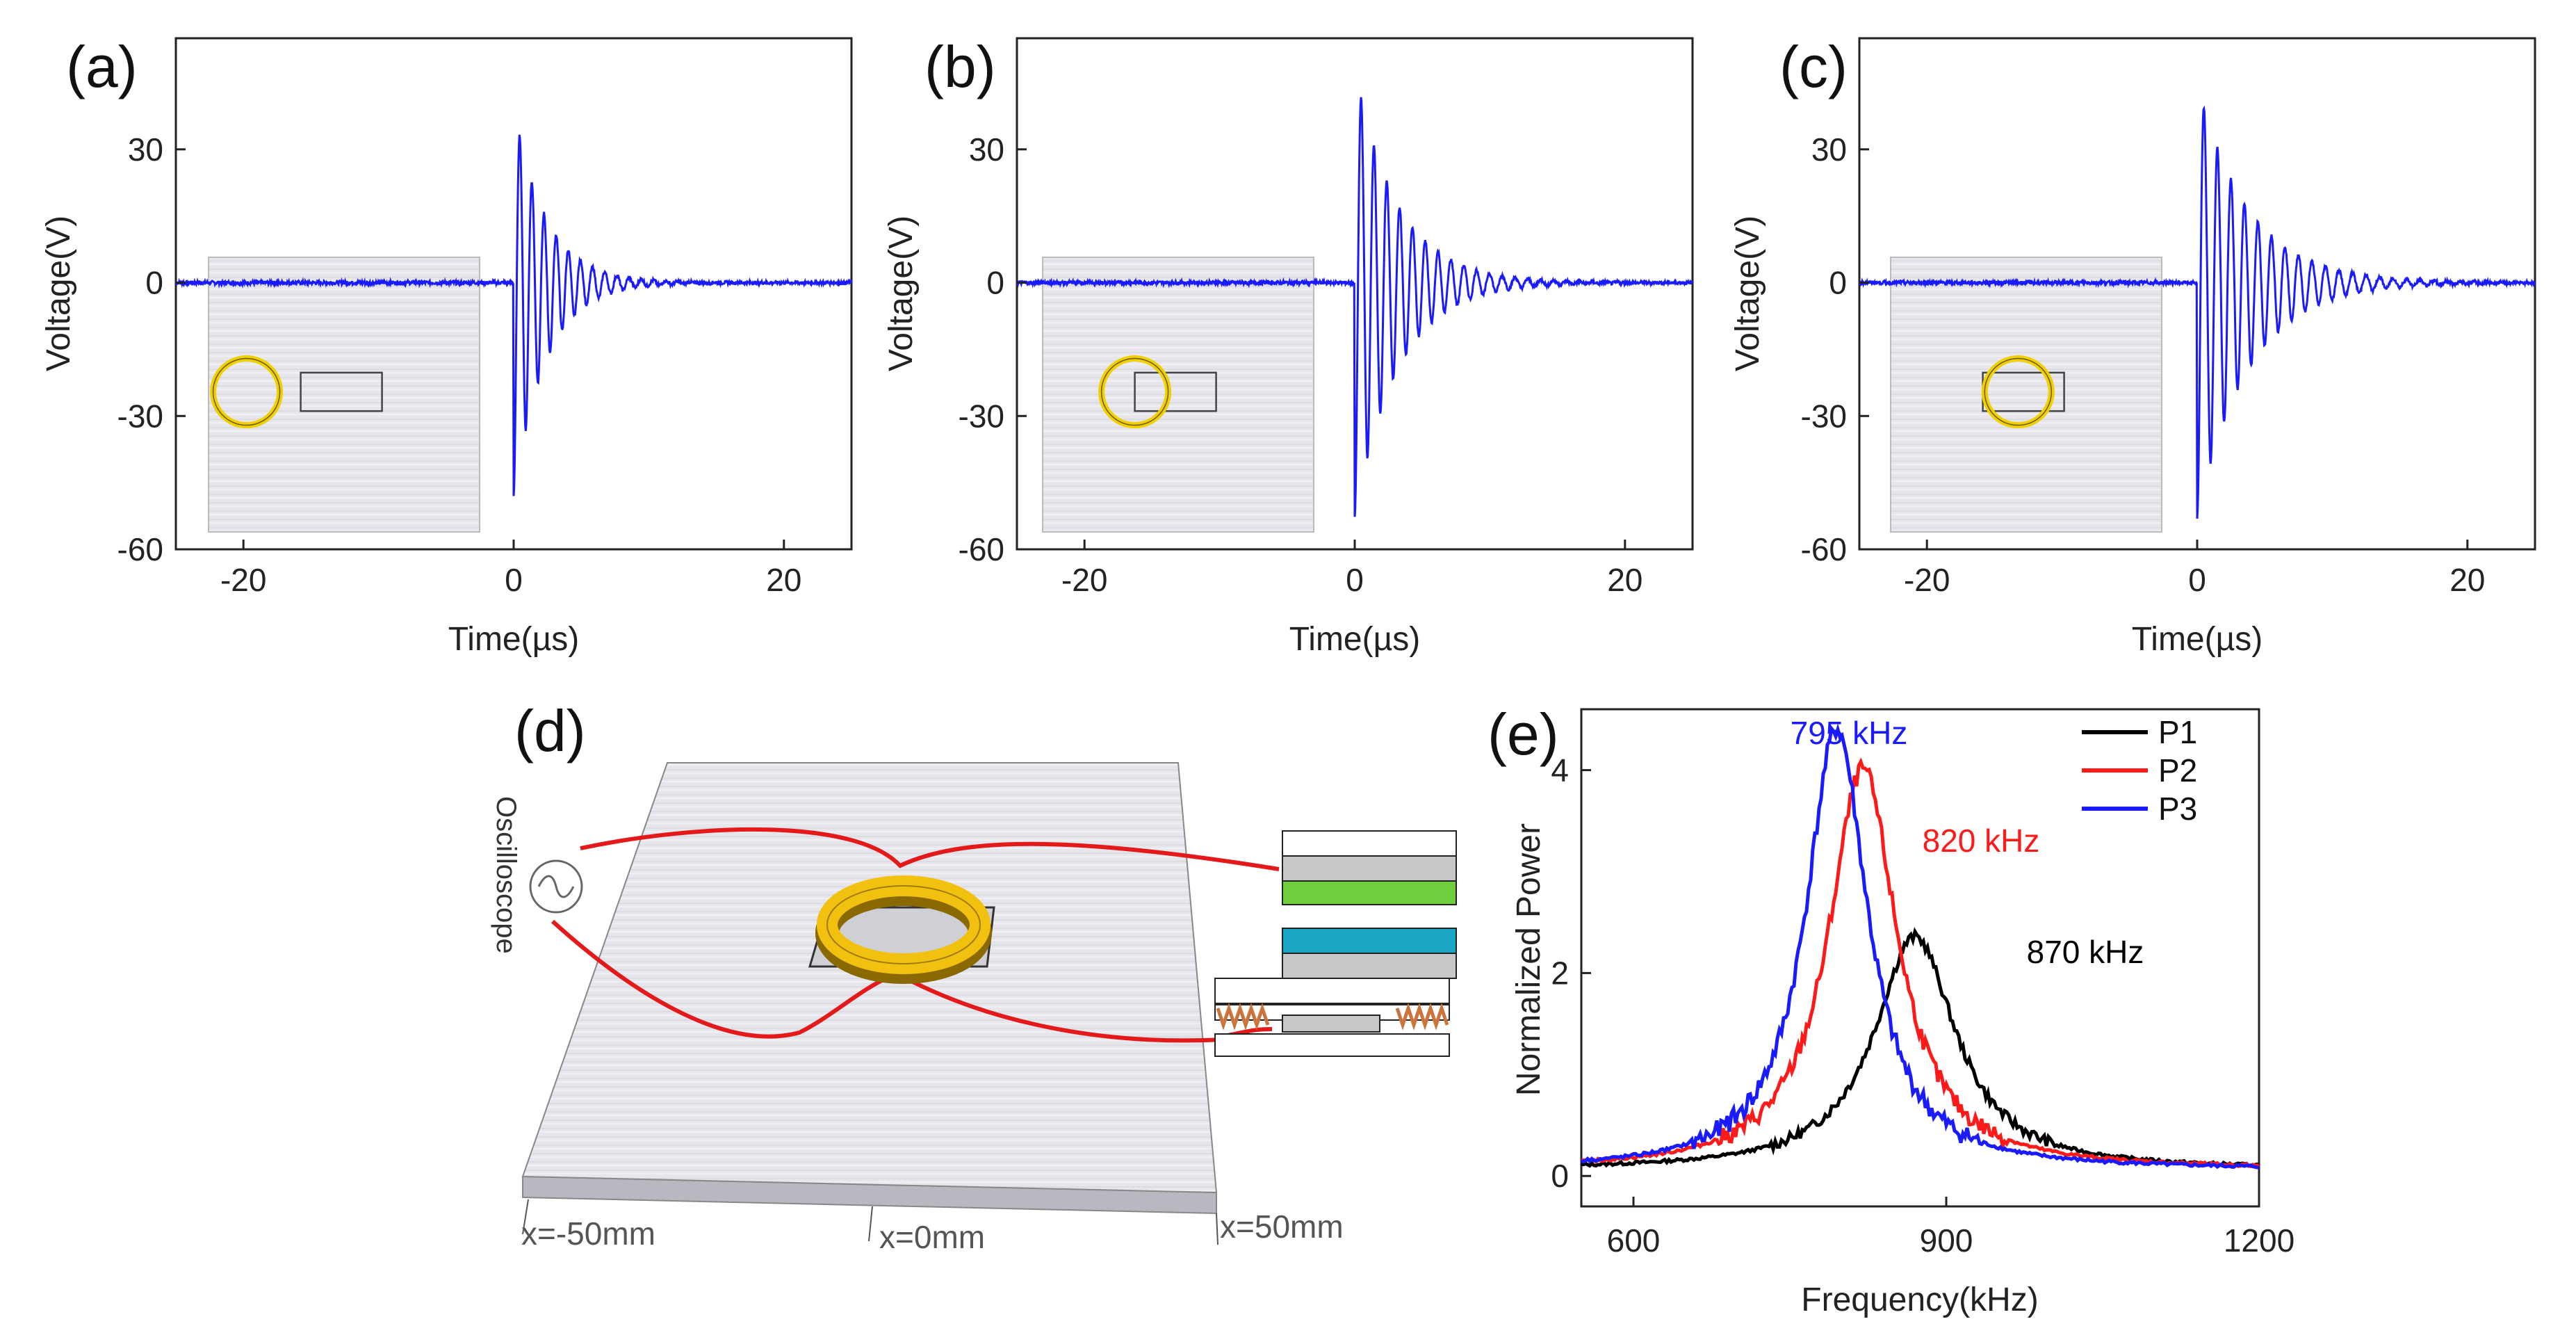  What do you see at coordinates (1920, 1047) in the screenshot?
I see `series-P1-line` at bounding box center [1920, 1047].